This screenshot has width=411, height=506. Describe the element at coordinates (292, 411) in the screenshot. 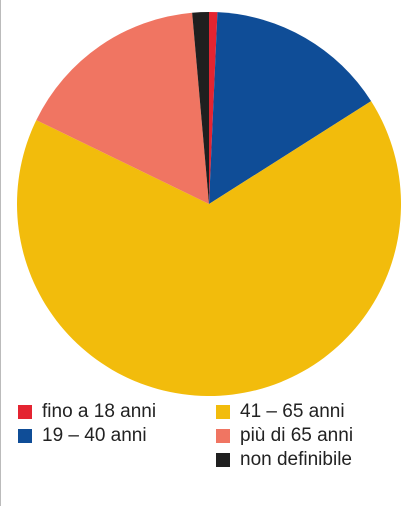

I see `legend-label: 41 – 65 anni` at that location.